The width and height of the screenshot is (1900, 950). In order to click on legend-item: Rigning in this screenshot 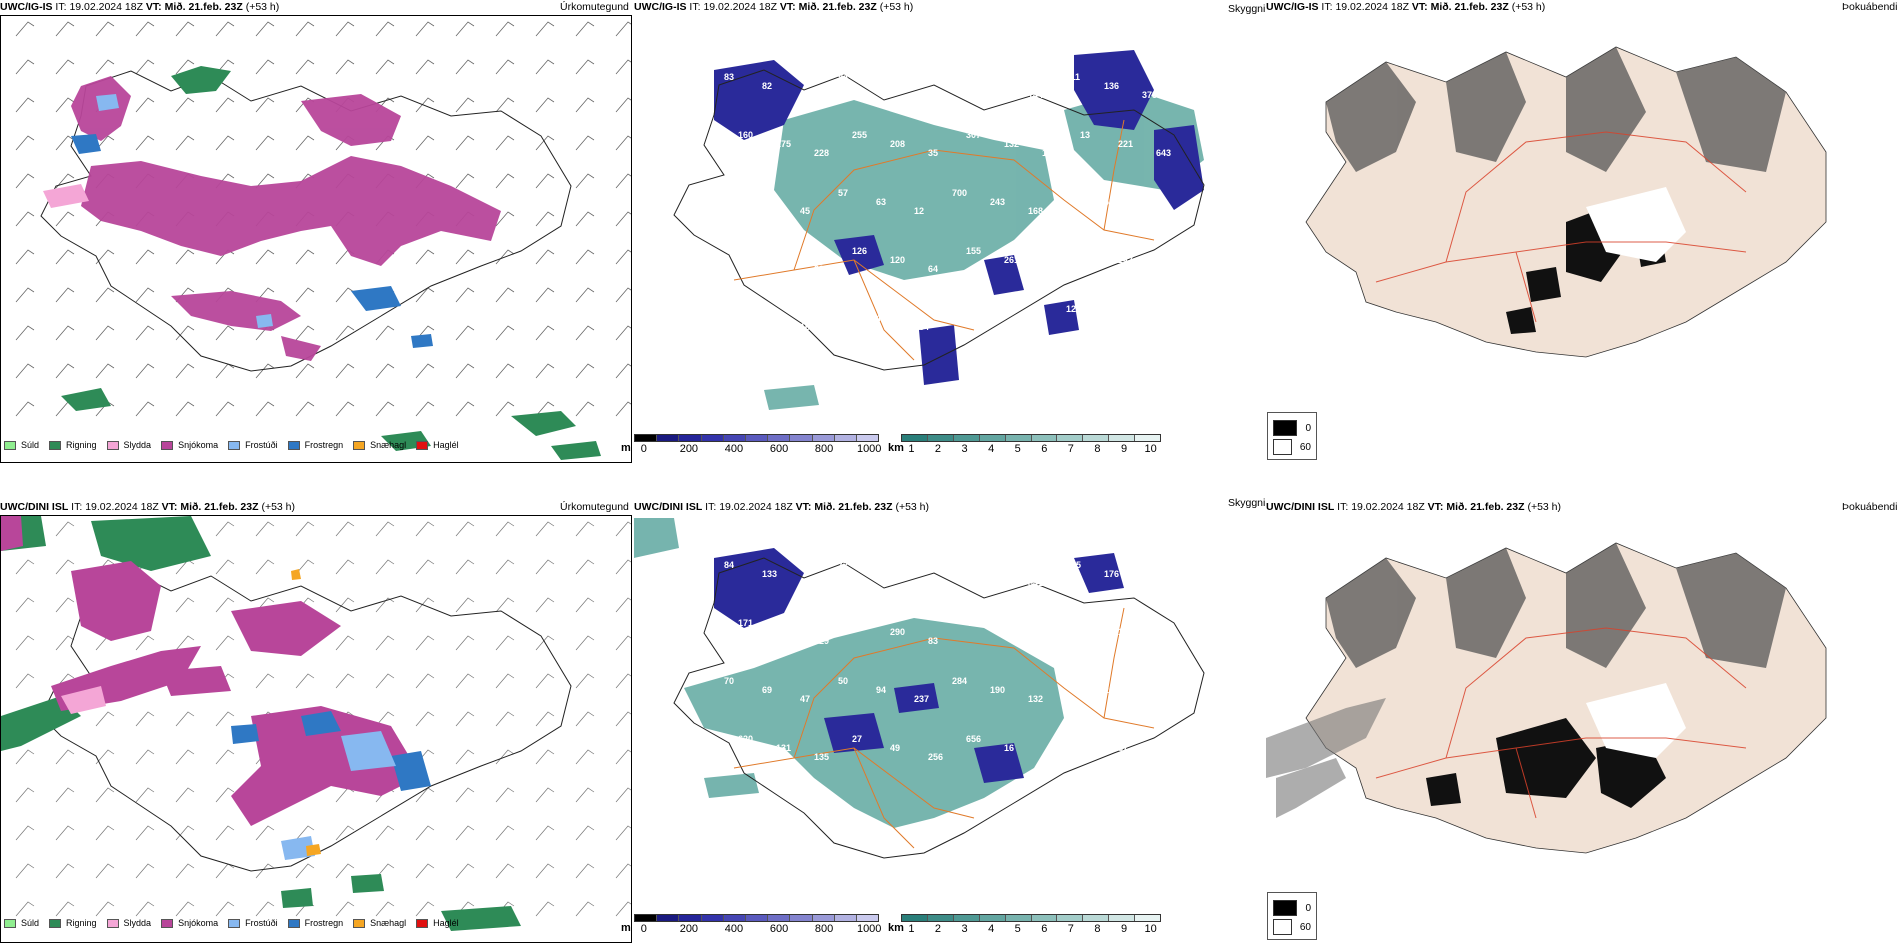, I will do `click(73, 445)`.